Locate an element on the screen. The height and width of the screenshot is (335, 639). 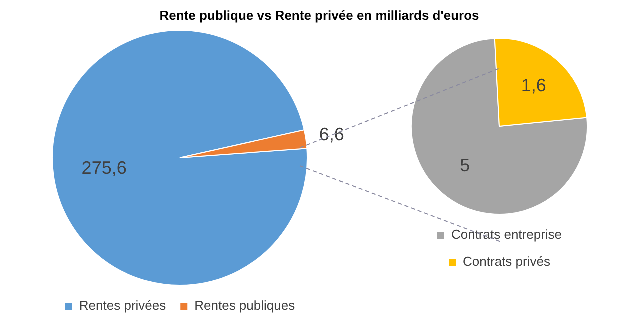
data-label: 1,6 is located at coordinates (533, 85).